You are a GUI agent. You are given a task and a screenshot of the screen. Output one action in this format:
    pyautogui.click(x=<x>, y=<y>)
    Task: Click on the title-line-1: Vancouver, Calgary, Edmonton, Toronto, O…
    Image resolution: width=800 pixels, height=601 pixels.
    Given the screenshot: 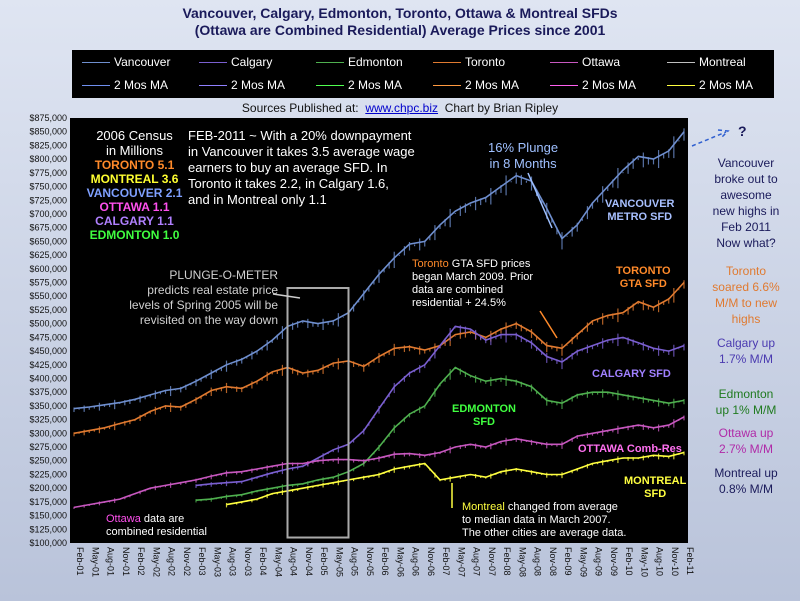 What is the action you would take?
    pyautogui.click(x=400, y=13)
    